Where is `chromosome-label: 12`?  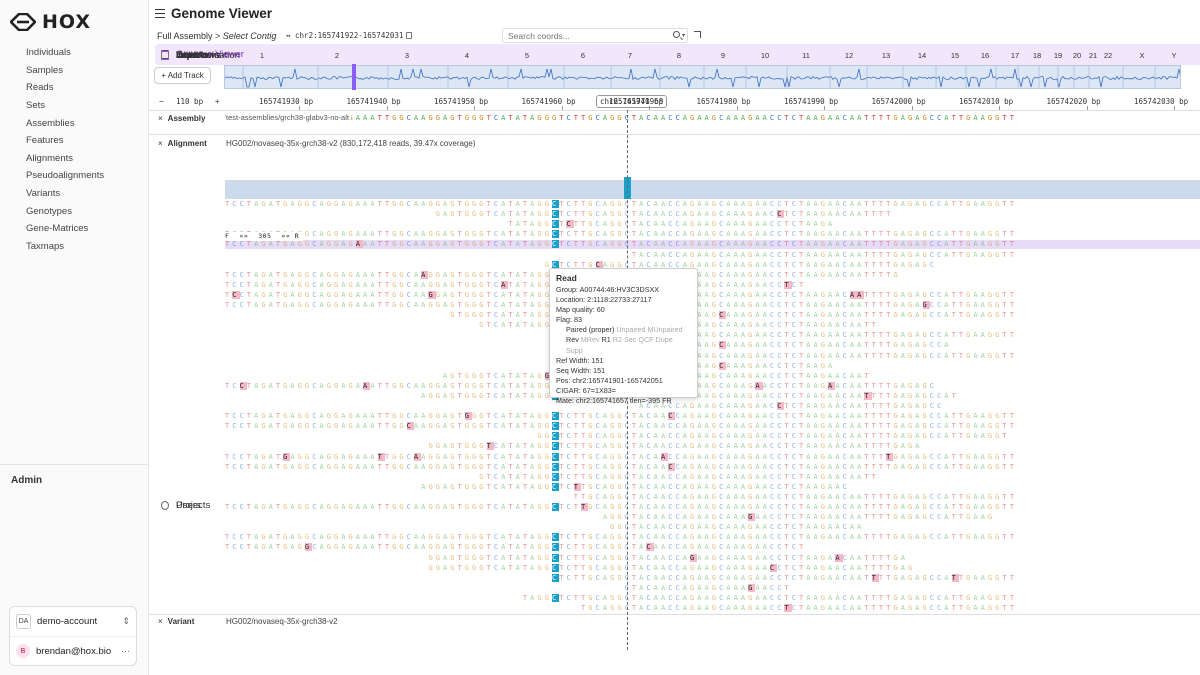 chromosome-label: 12 is located at coordinates (849, 55).